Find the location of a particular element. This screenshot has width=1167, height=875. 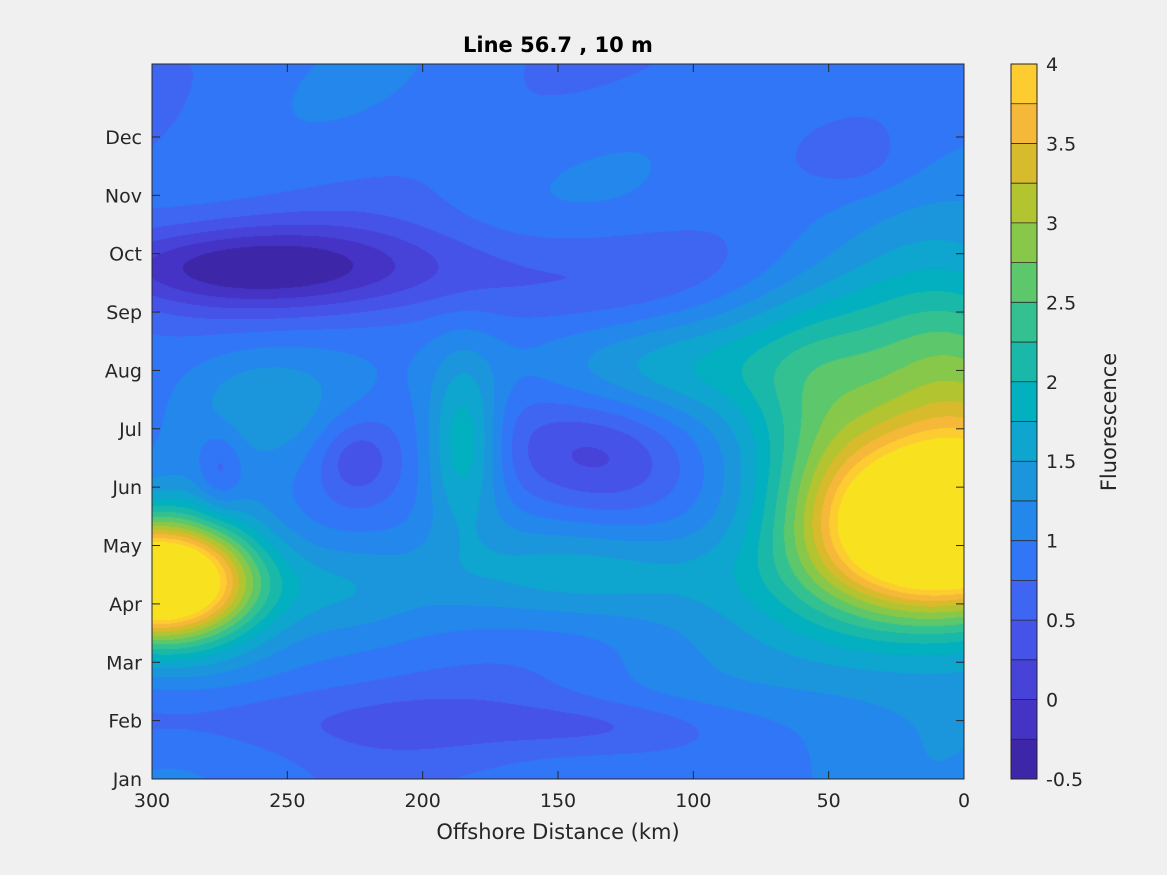

y-tick-label: Apr is located at coordinates (125, 605).